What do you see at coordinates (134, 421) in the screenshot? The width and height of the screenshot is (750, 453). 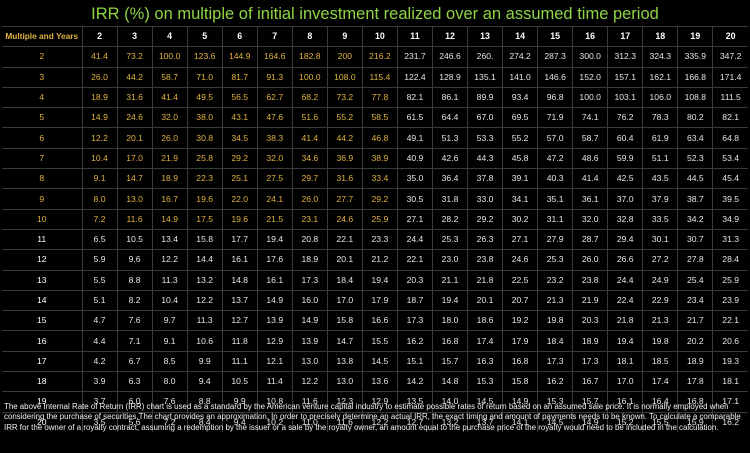 I see `irr-value-cell: 5.6` at bounding box center [134, 421].